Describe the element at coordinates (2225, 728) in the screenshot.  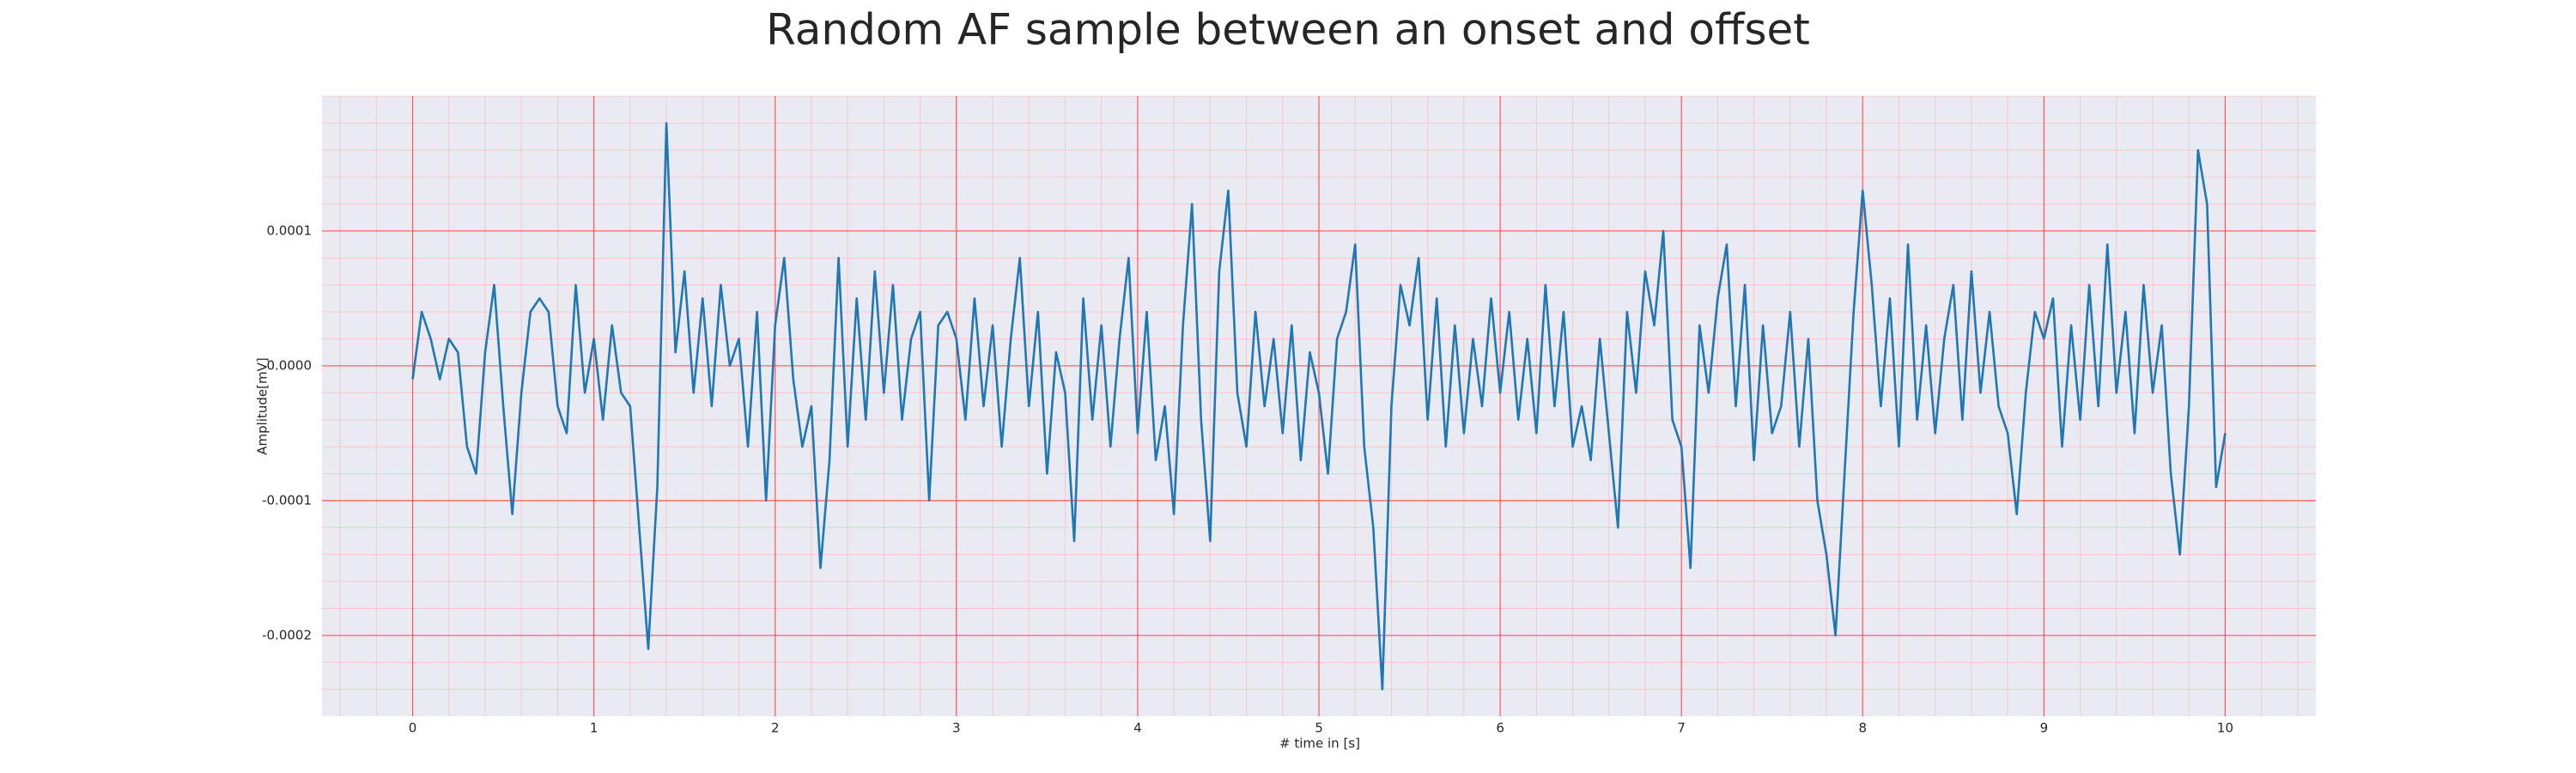
I see `x-tick-label: 10` at that location.